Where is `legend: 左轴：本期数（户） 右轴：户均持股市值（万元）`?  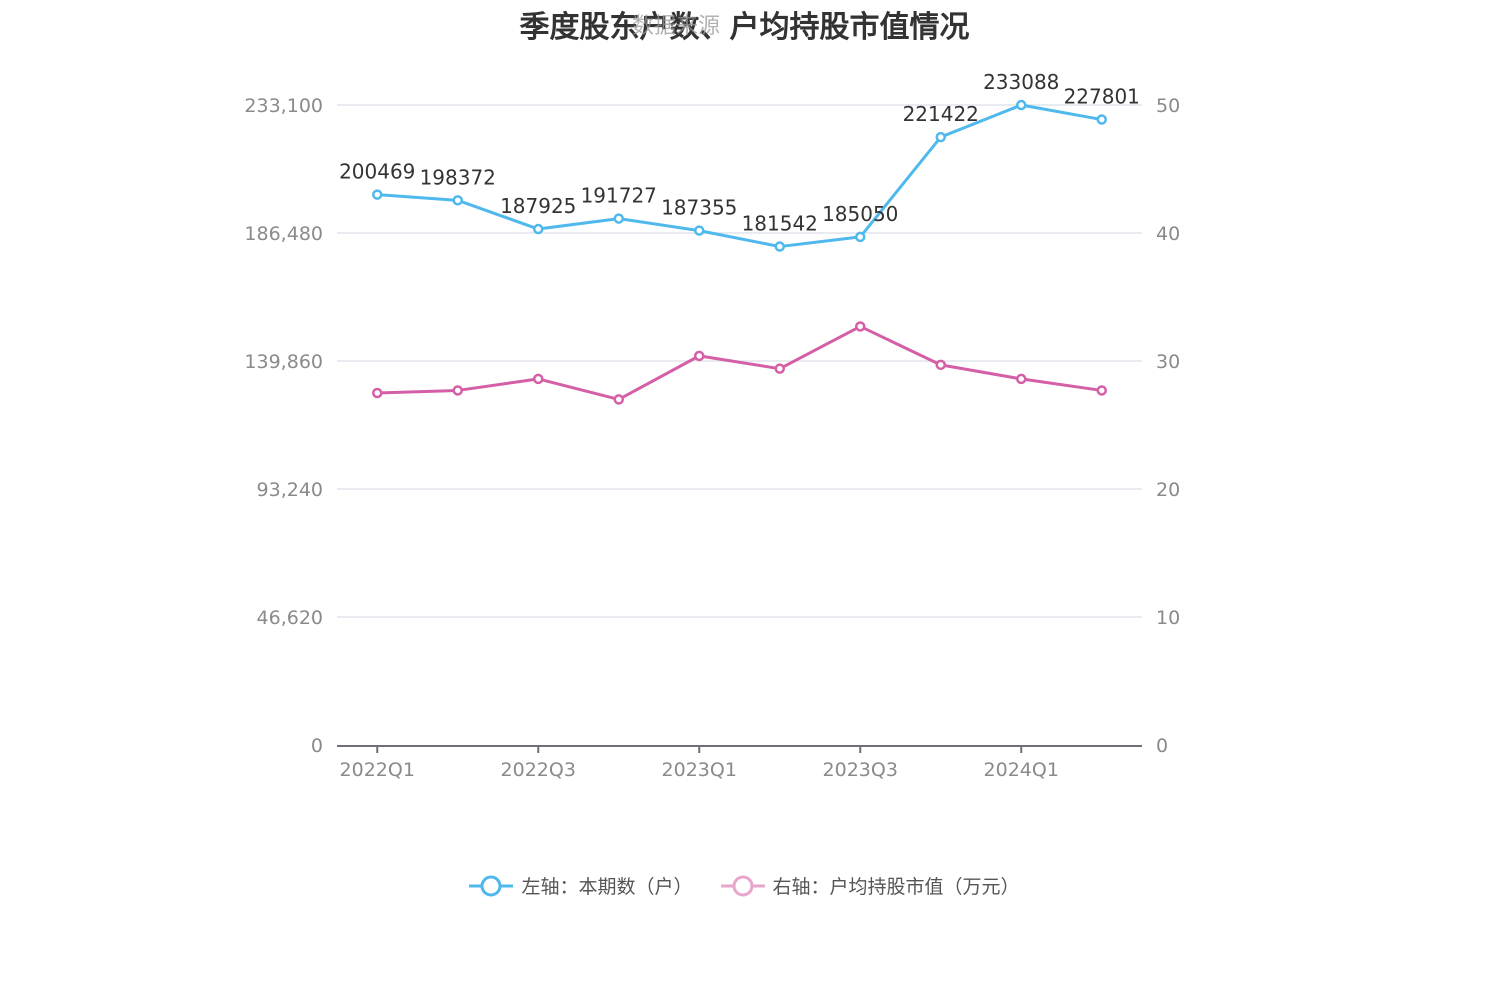
legend: 左轴：本期数（户） 右轴：户均持股市值（万元） is located at coordinates (744, 885).